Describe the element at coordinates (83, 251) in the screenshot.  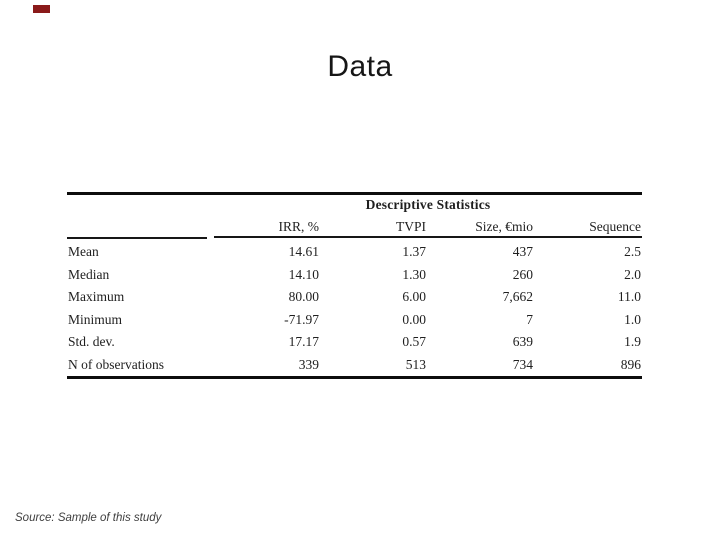
I see `row-label: Mean` at that location.